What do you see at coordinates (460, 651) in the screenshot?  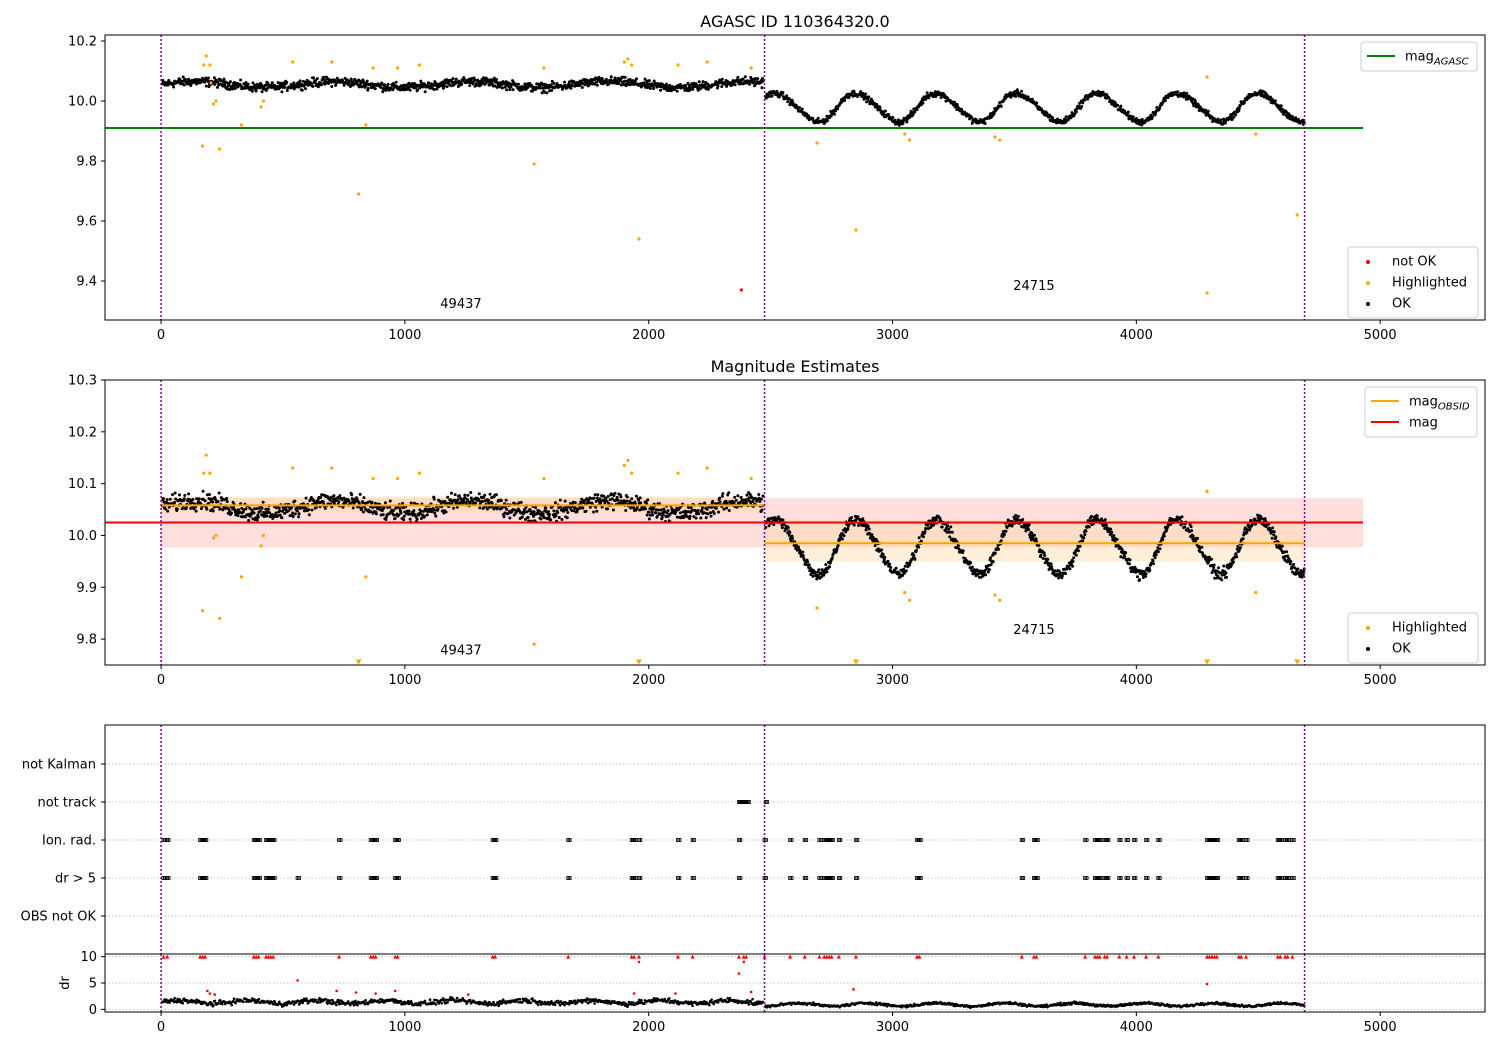 I see `p2-obsid-label: 49437` at bounding box center [460, 651].